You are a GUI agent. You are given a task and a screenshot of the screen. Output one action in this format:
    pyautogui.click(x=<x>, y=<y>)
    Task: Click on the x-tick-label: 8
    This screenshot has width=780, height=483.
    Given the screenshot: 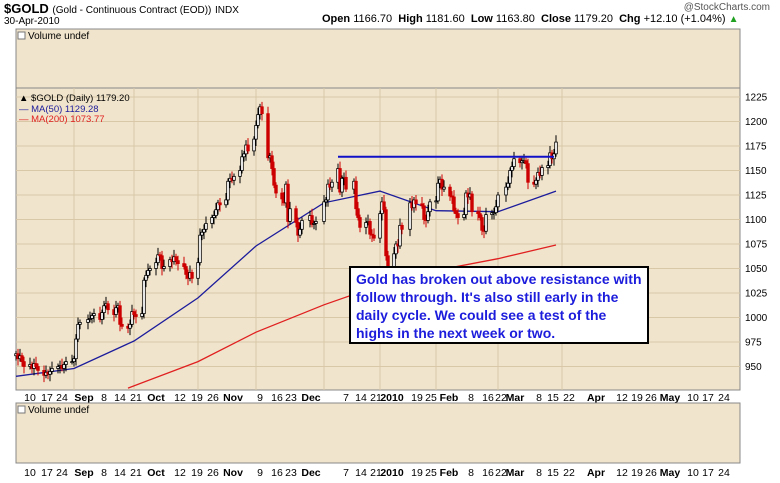 What is the action you would take?
    pyautogui.click(x=104, y=473)
    